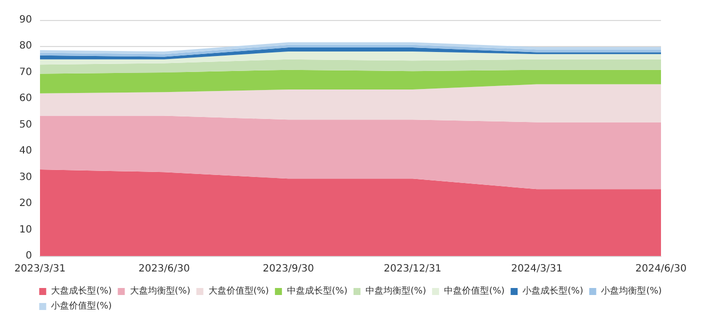  Describe the element at coordinates (396, 291) in the screenshot. I see `legend-label: 中盘均衡型(%)` at that location.